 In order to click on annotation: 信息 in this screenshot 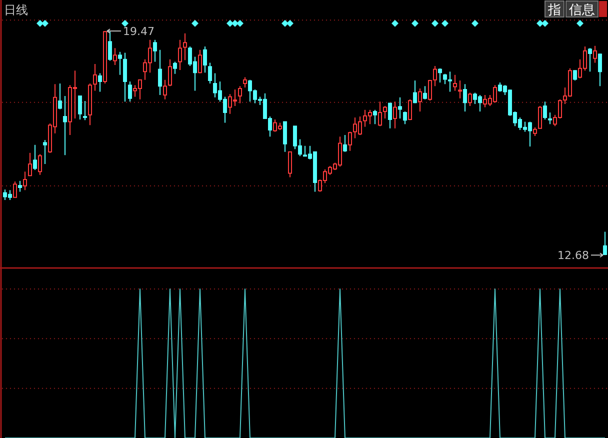, I will do `click(582, 10)`.